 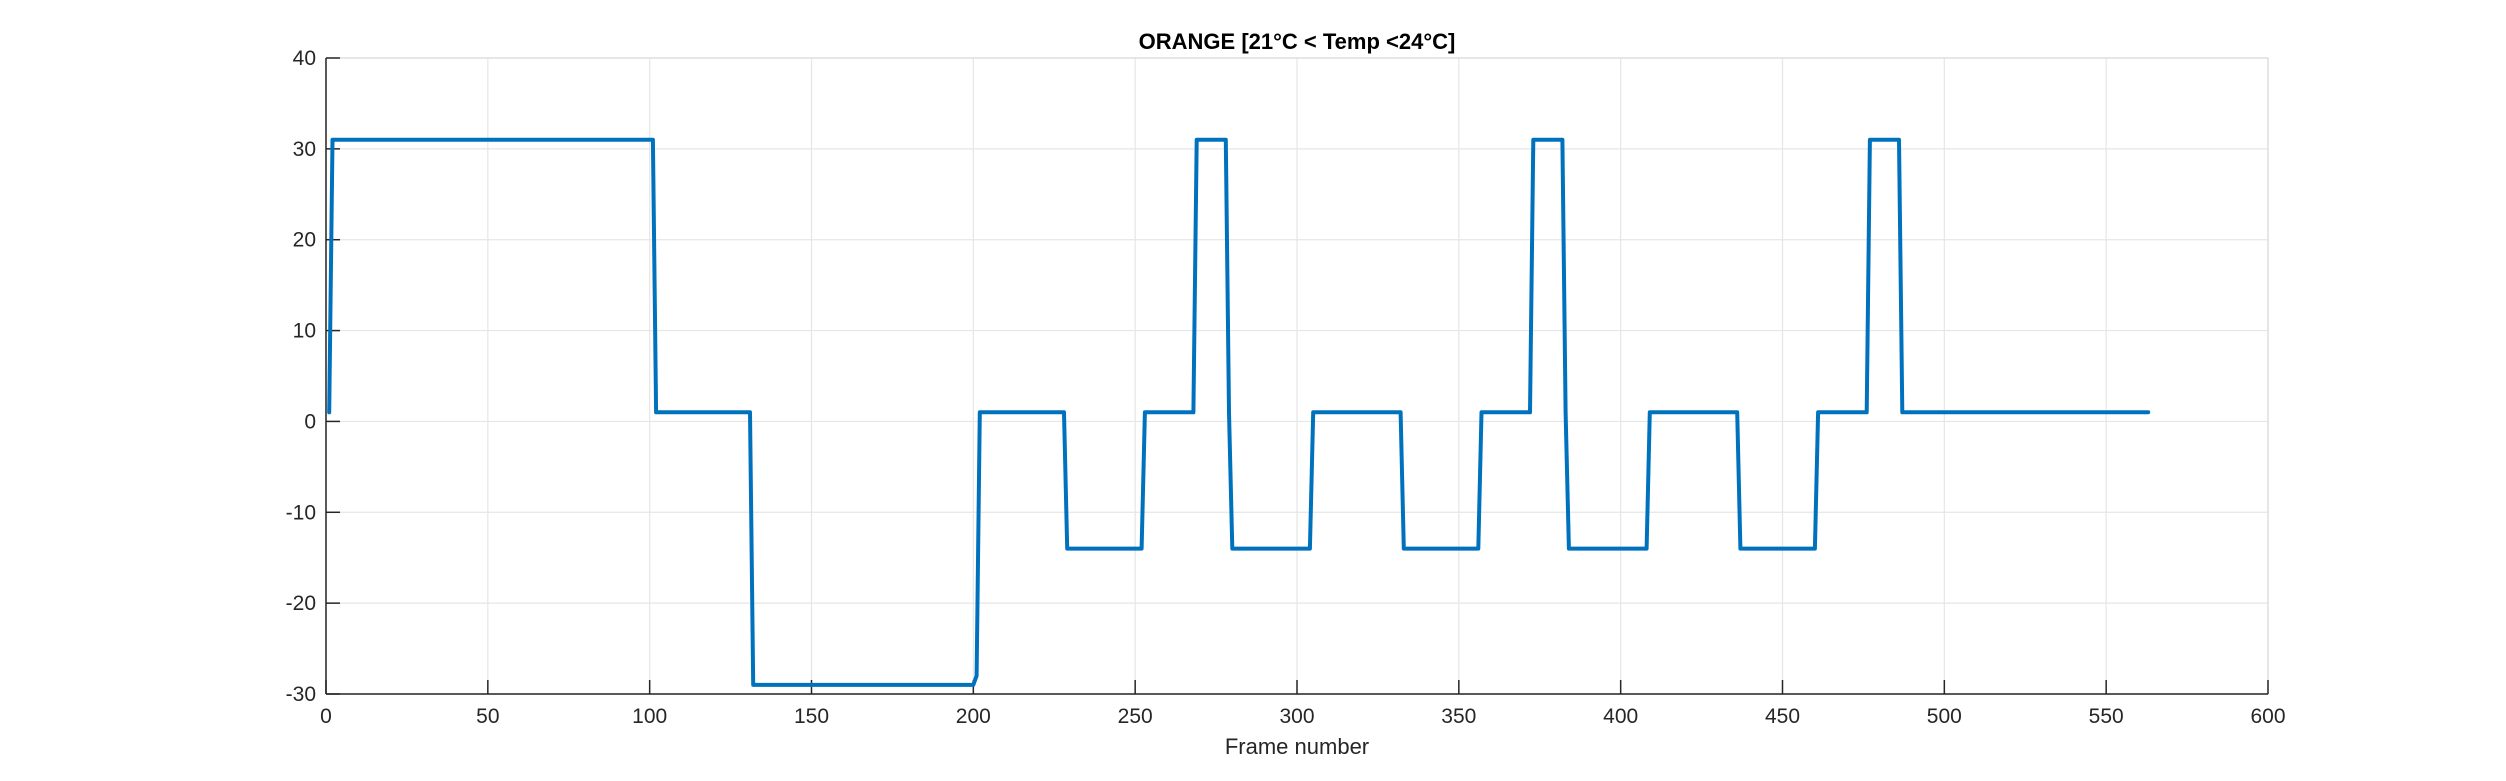 I want to click on y-tick-label: -30, so click(x=301, y=694).